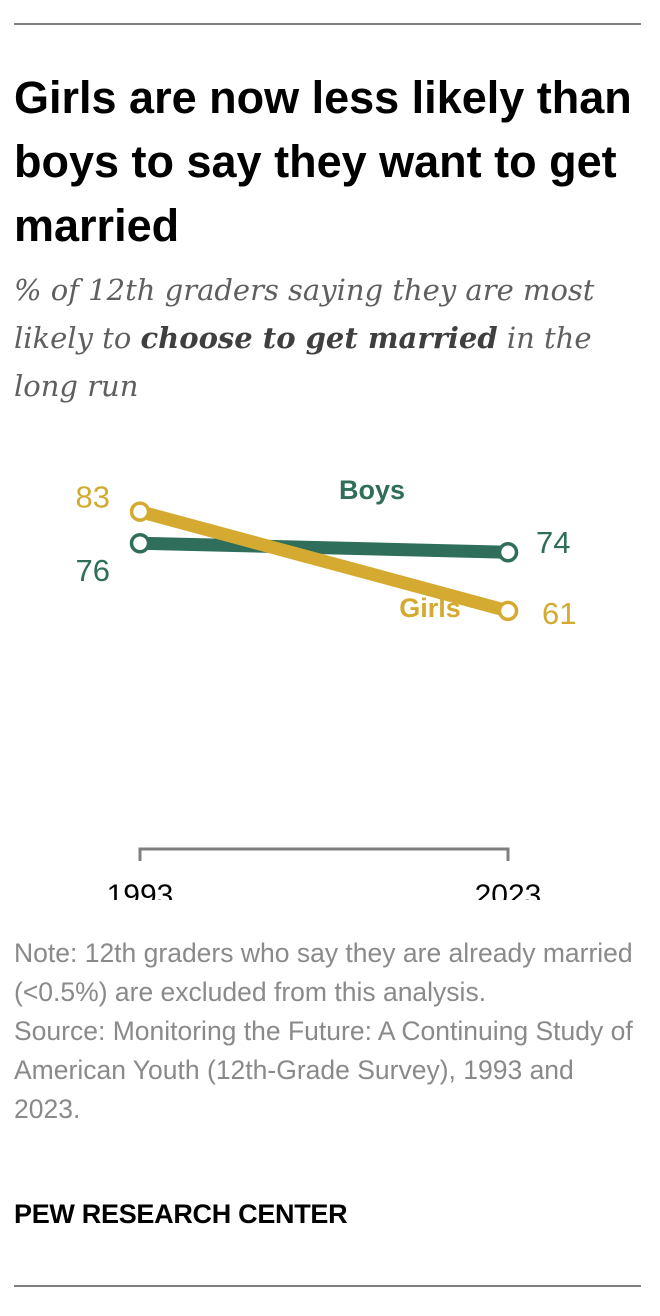 The width and height of the screenshot is (660, 1316). What do you see at coordinates (559, 613) in the screenshot?
I see `girls-label-2023: 61` at bounding box center [559, 613].